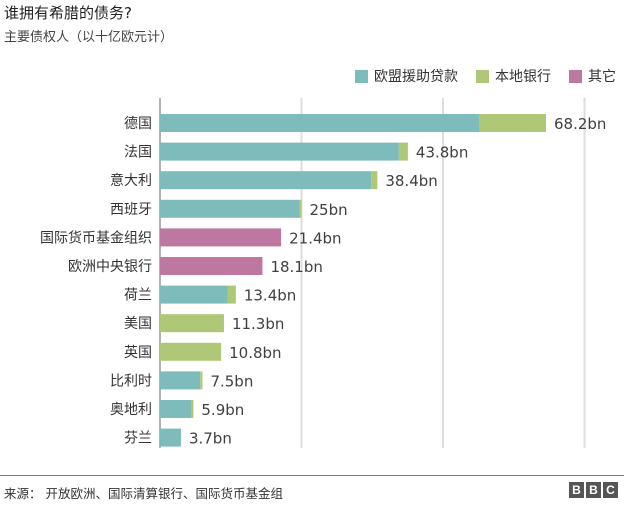 The height and width of the screenshot is (505, 624). Describe the element at coordinates (602, 77) in the screenshot. I see `legend-label: 其它` at that location.